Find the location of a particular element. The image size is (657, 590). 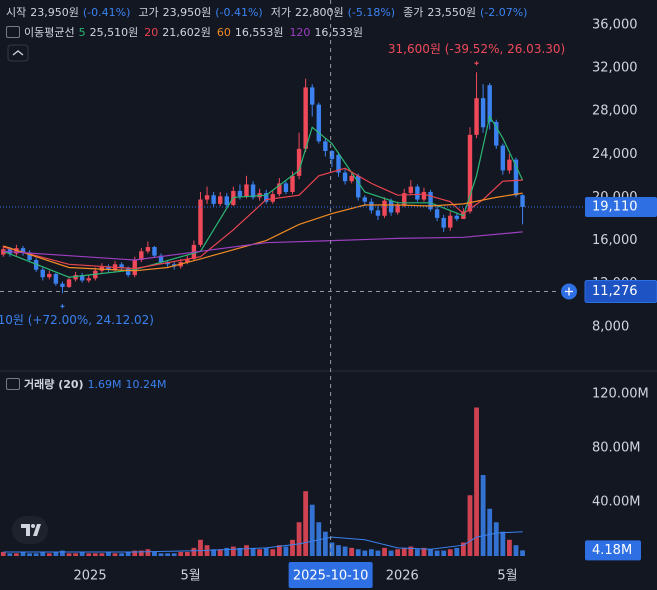

high-note: 31,600원 (-39.52%, 26.03.30) is located at coordinates (476, 49).